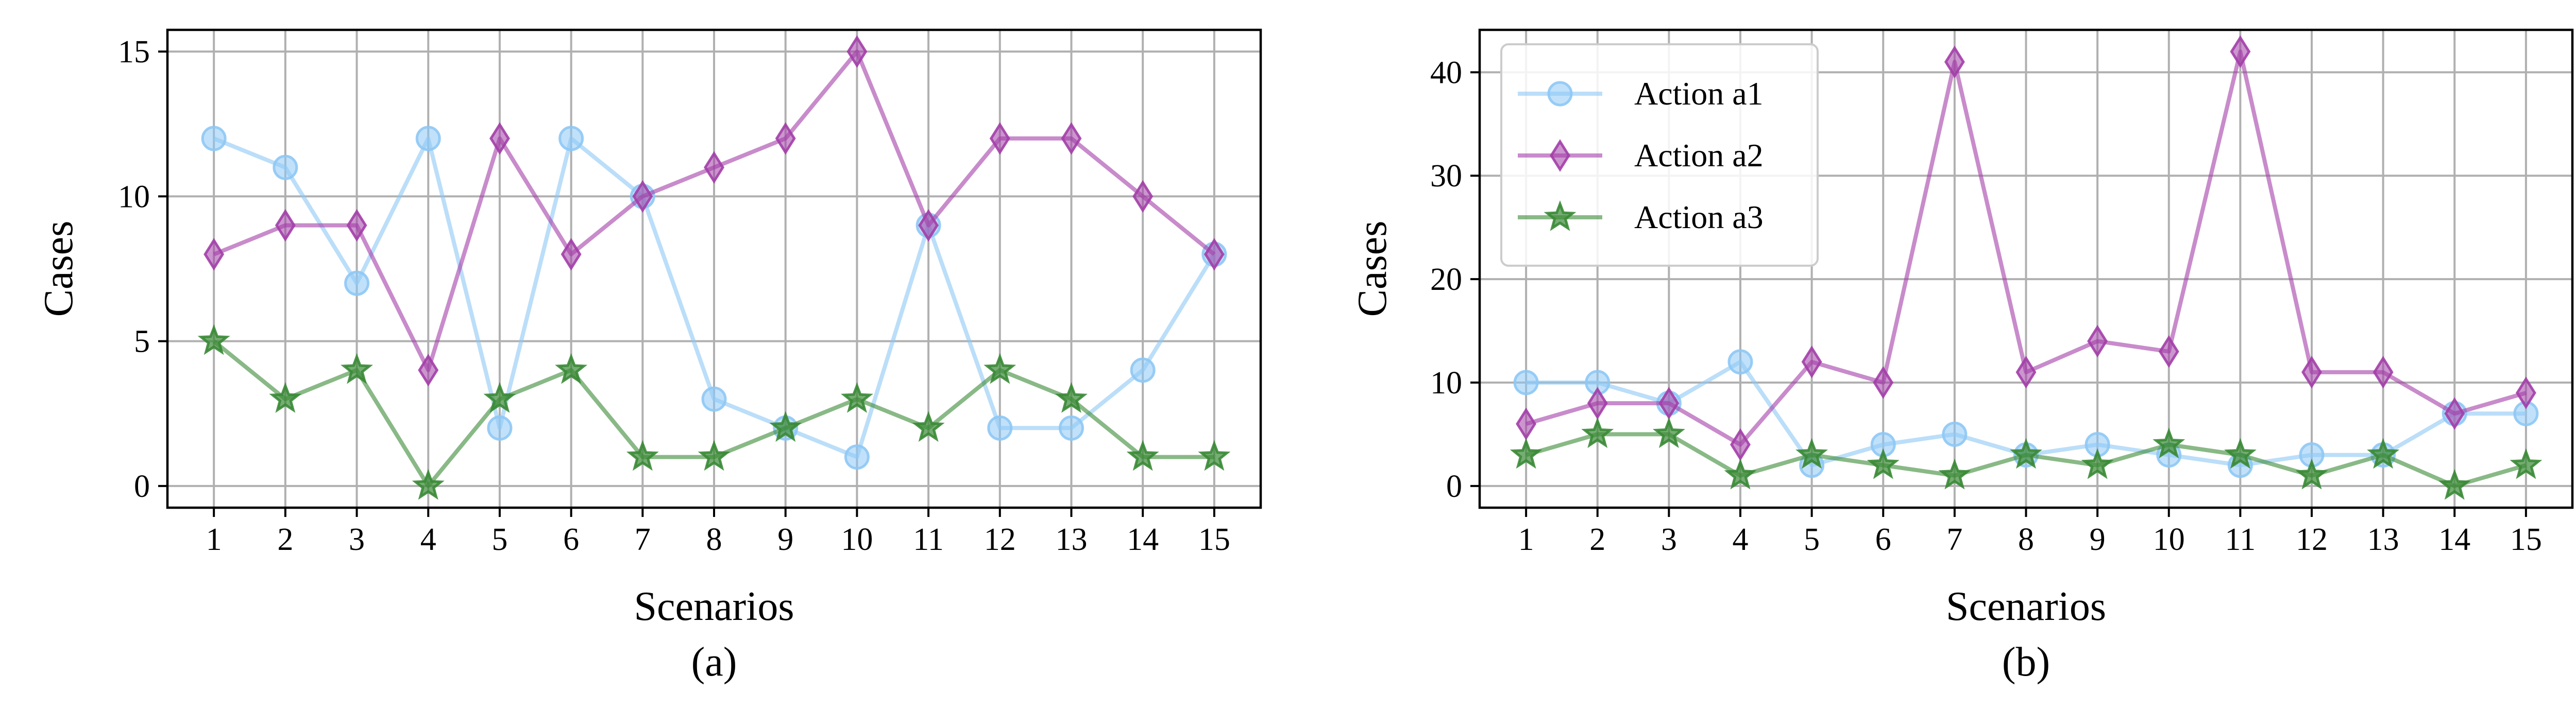  What do you see at coordinates (357, 539) in the screenshot?
I see `x-tick-label: 3` at bounding box center [357, 539].